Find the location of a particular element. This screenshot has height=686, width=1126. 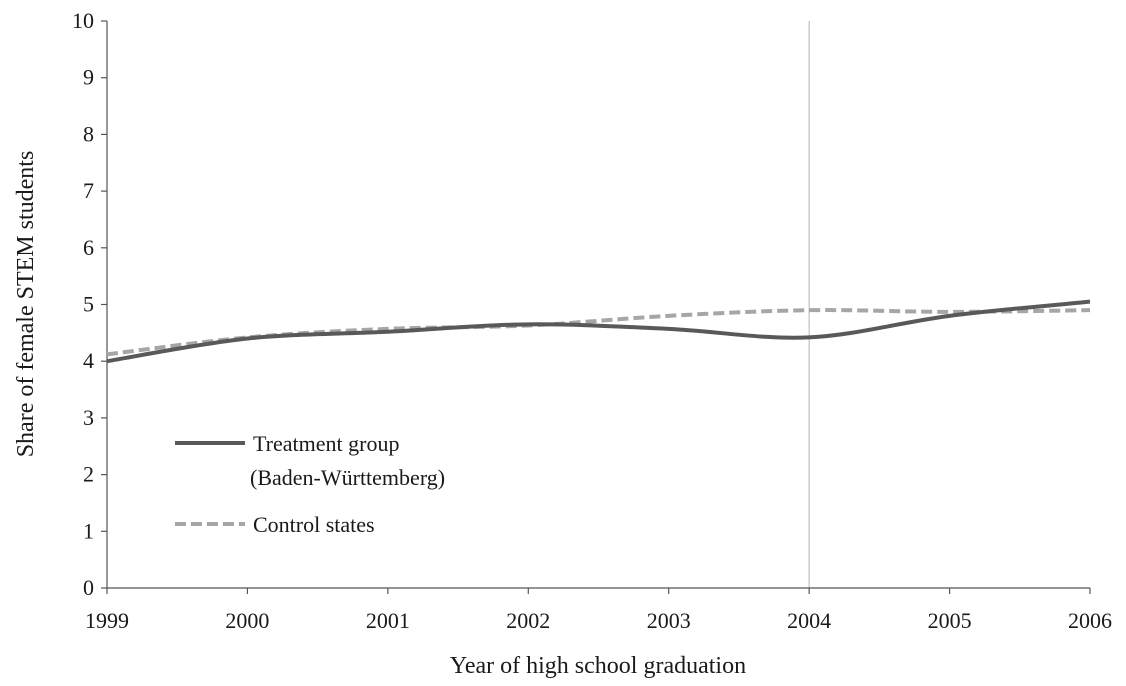

series-layer is located at coordinates (598, 331).